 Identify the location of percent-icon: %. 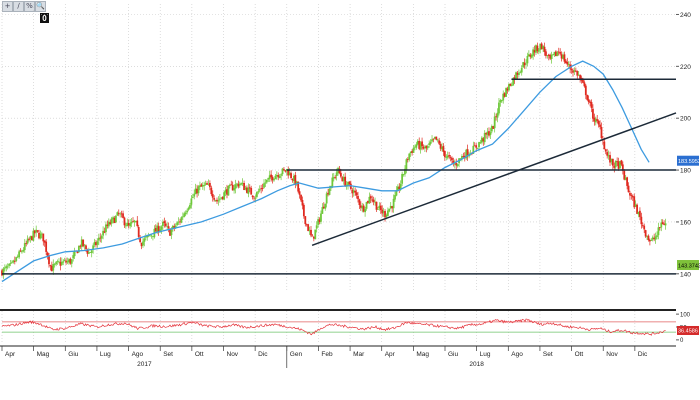
(29, 6).